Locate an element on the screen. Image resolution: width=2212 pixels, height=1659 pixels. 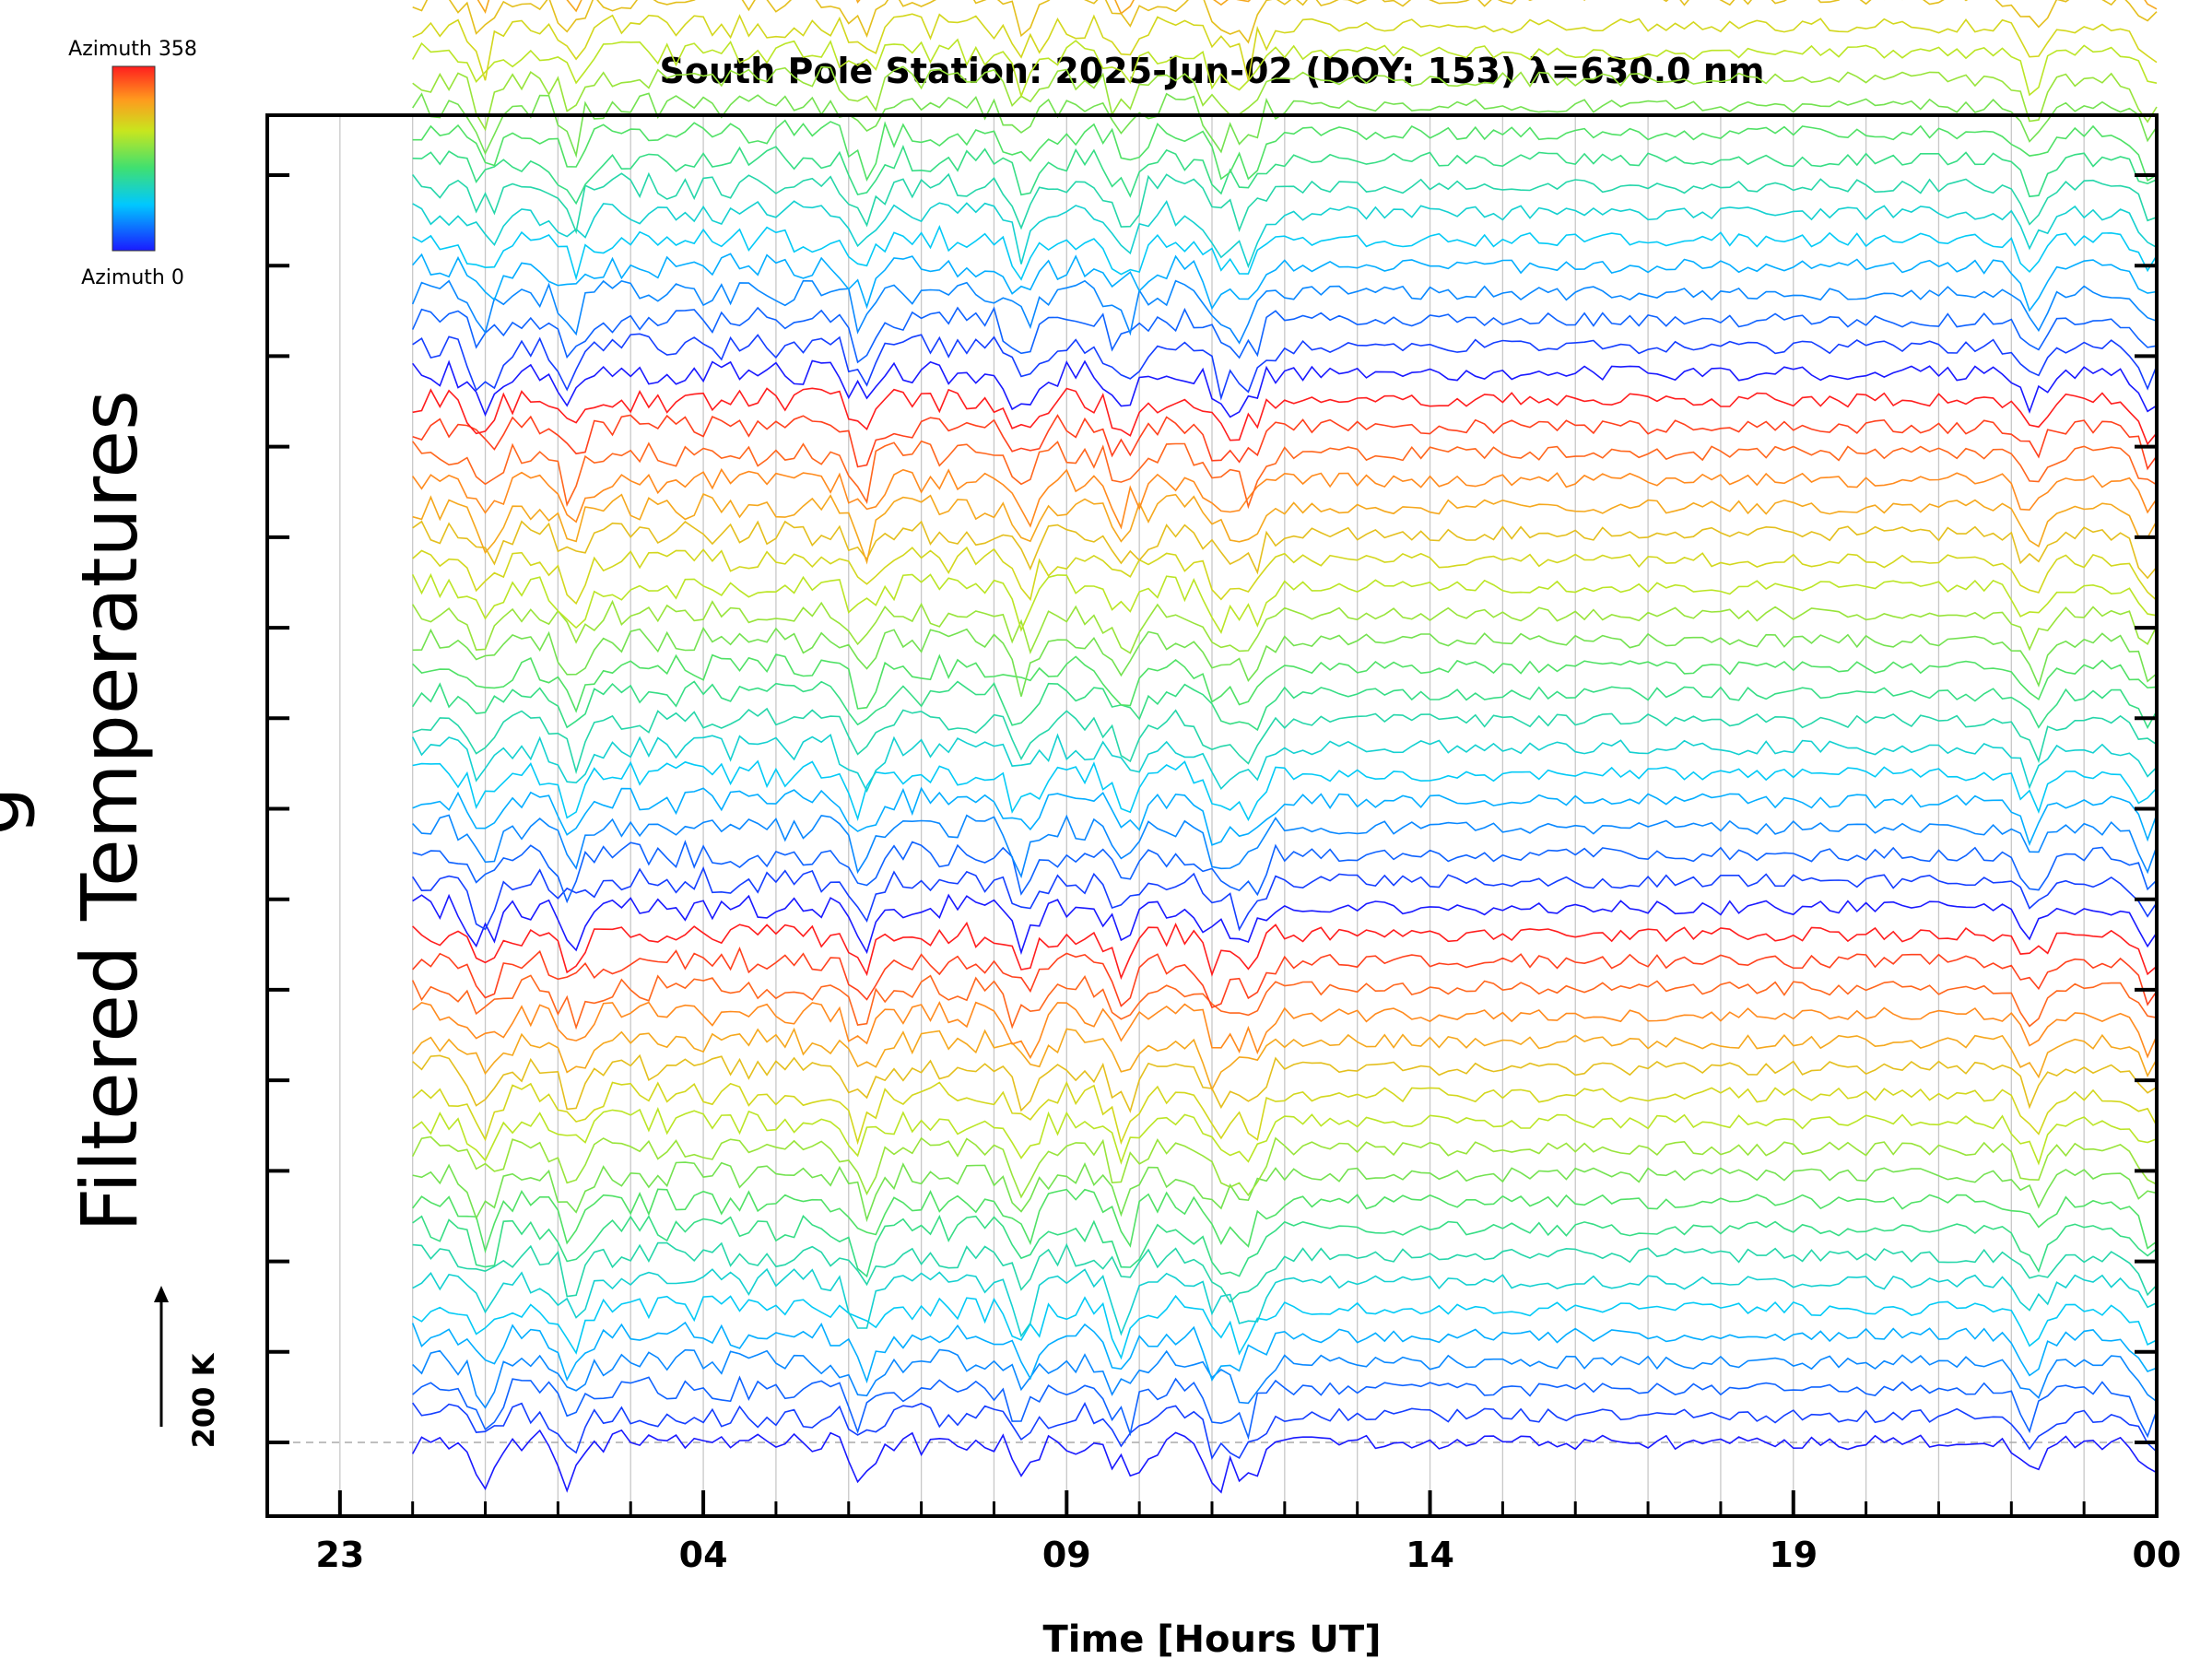
azimuth-colorbar is located at coordinates (134, 158).